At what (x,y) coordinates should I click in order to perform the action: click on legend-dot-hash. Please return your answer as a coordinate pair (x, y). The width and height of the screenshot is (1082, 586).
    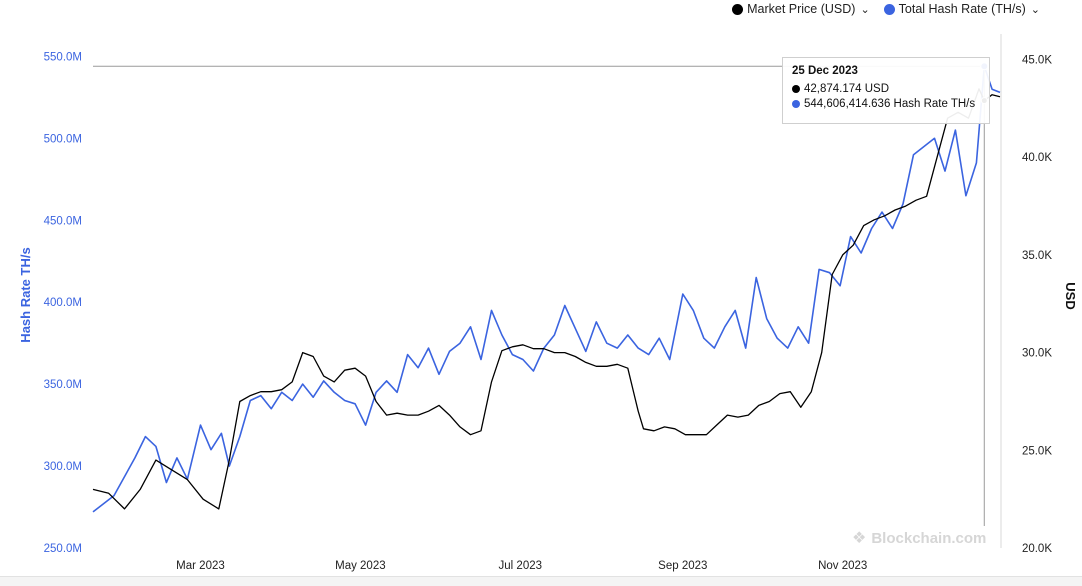
    Looking at the image, I should click on (889, 9).